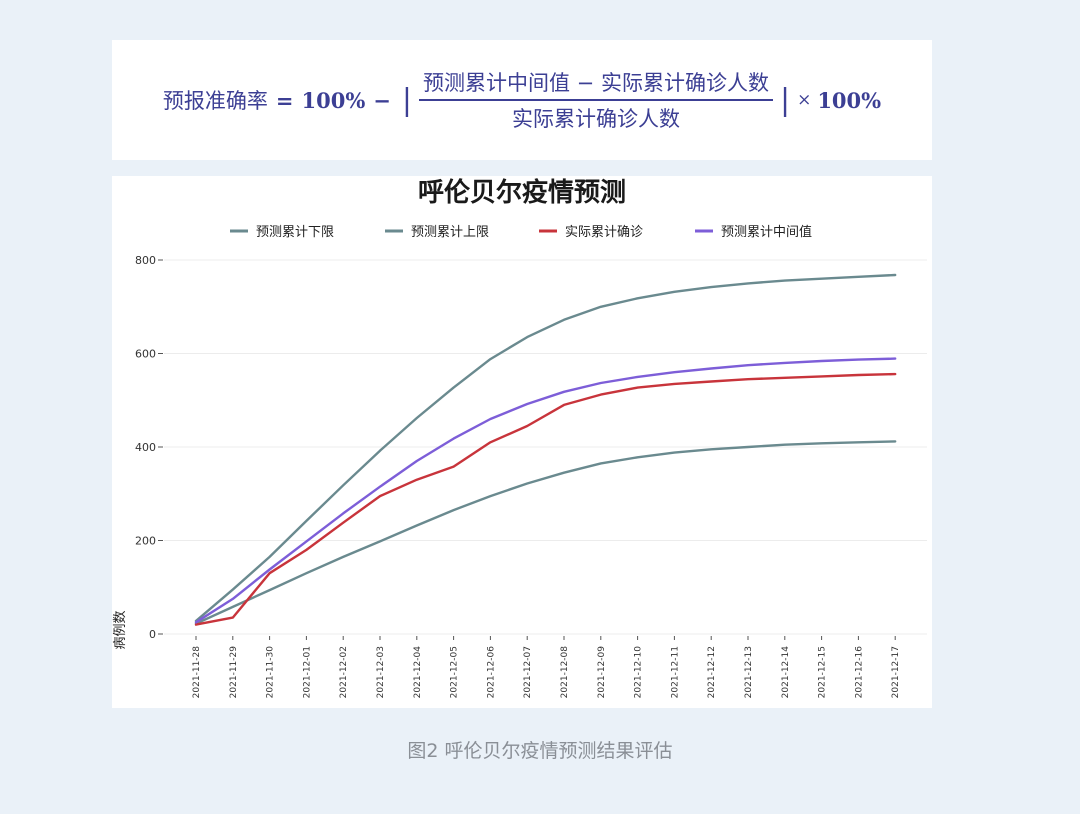  I want to click on x-tick-label: 2021-11-30, so click(271, 672).